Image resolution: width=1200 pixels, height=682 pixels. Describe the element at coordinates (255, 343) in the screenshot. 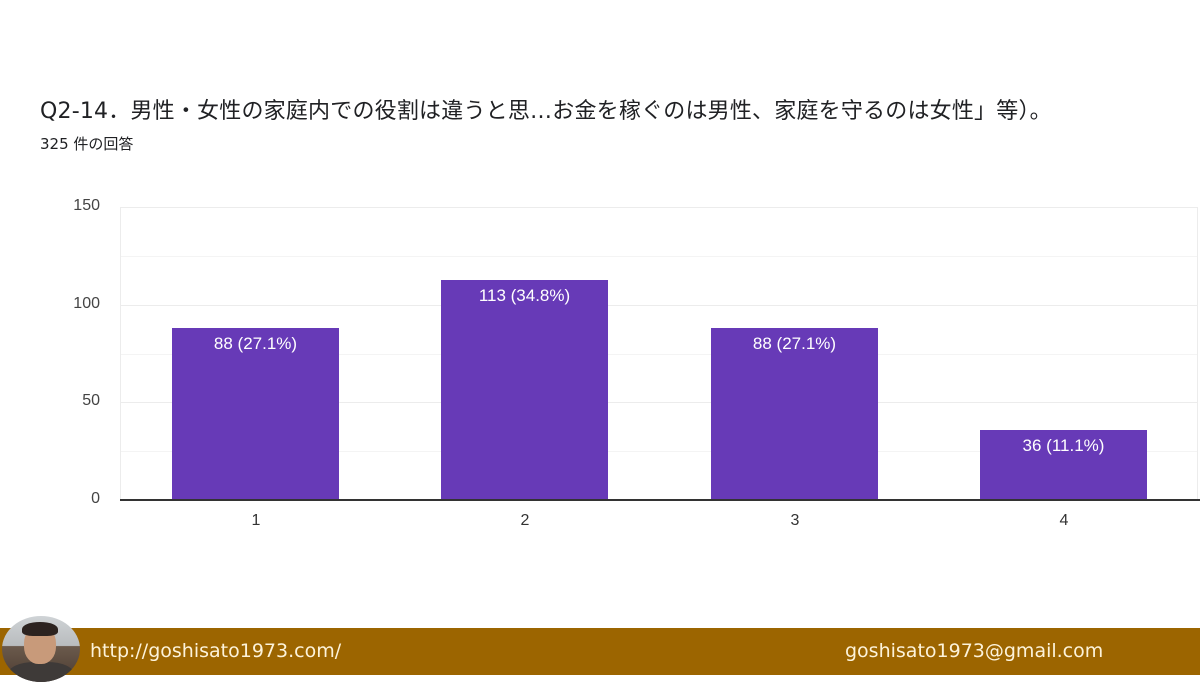

I see `bar-1-label: 88 (27.1%)` at that location.